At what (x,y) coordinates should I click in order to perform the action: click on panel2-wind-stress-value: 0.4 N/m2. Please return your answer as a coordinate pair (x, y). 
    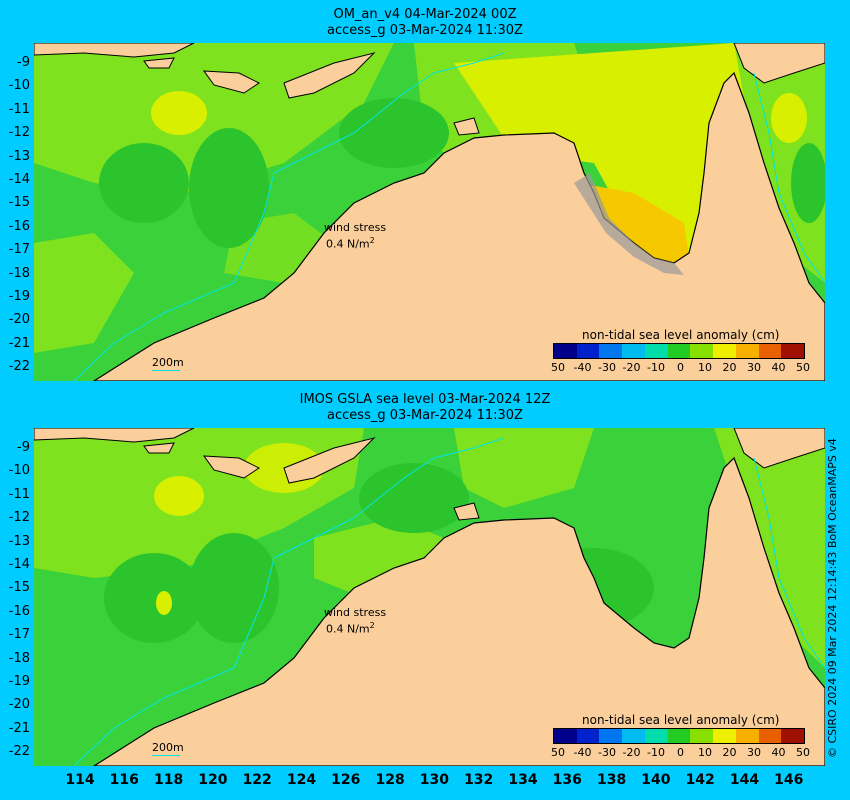
    Looking at the image, I should click on (350, 628).